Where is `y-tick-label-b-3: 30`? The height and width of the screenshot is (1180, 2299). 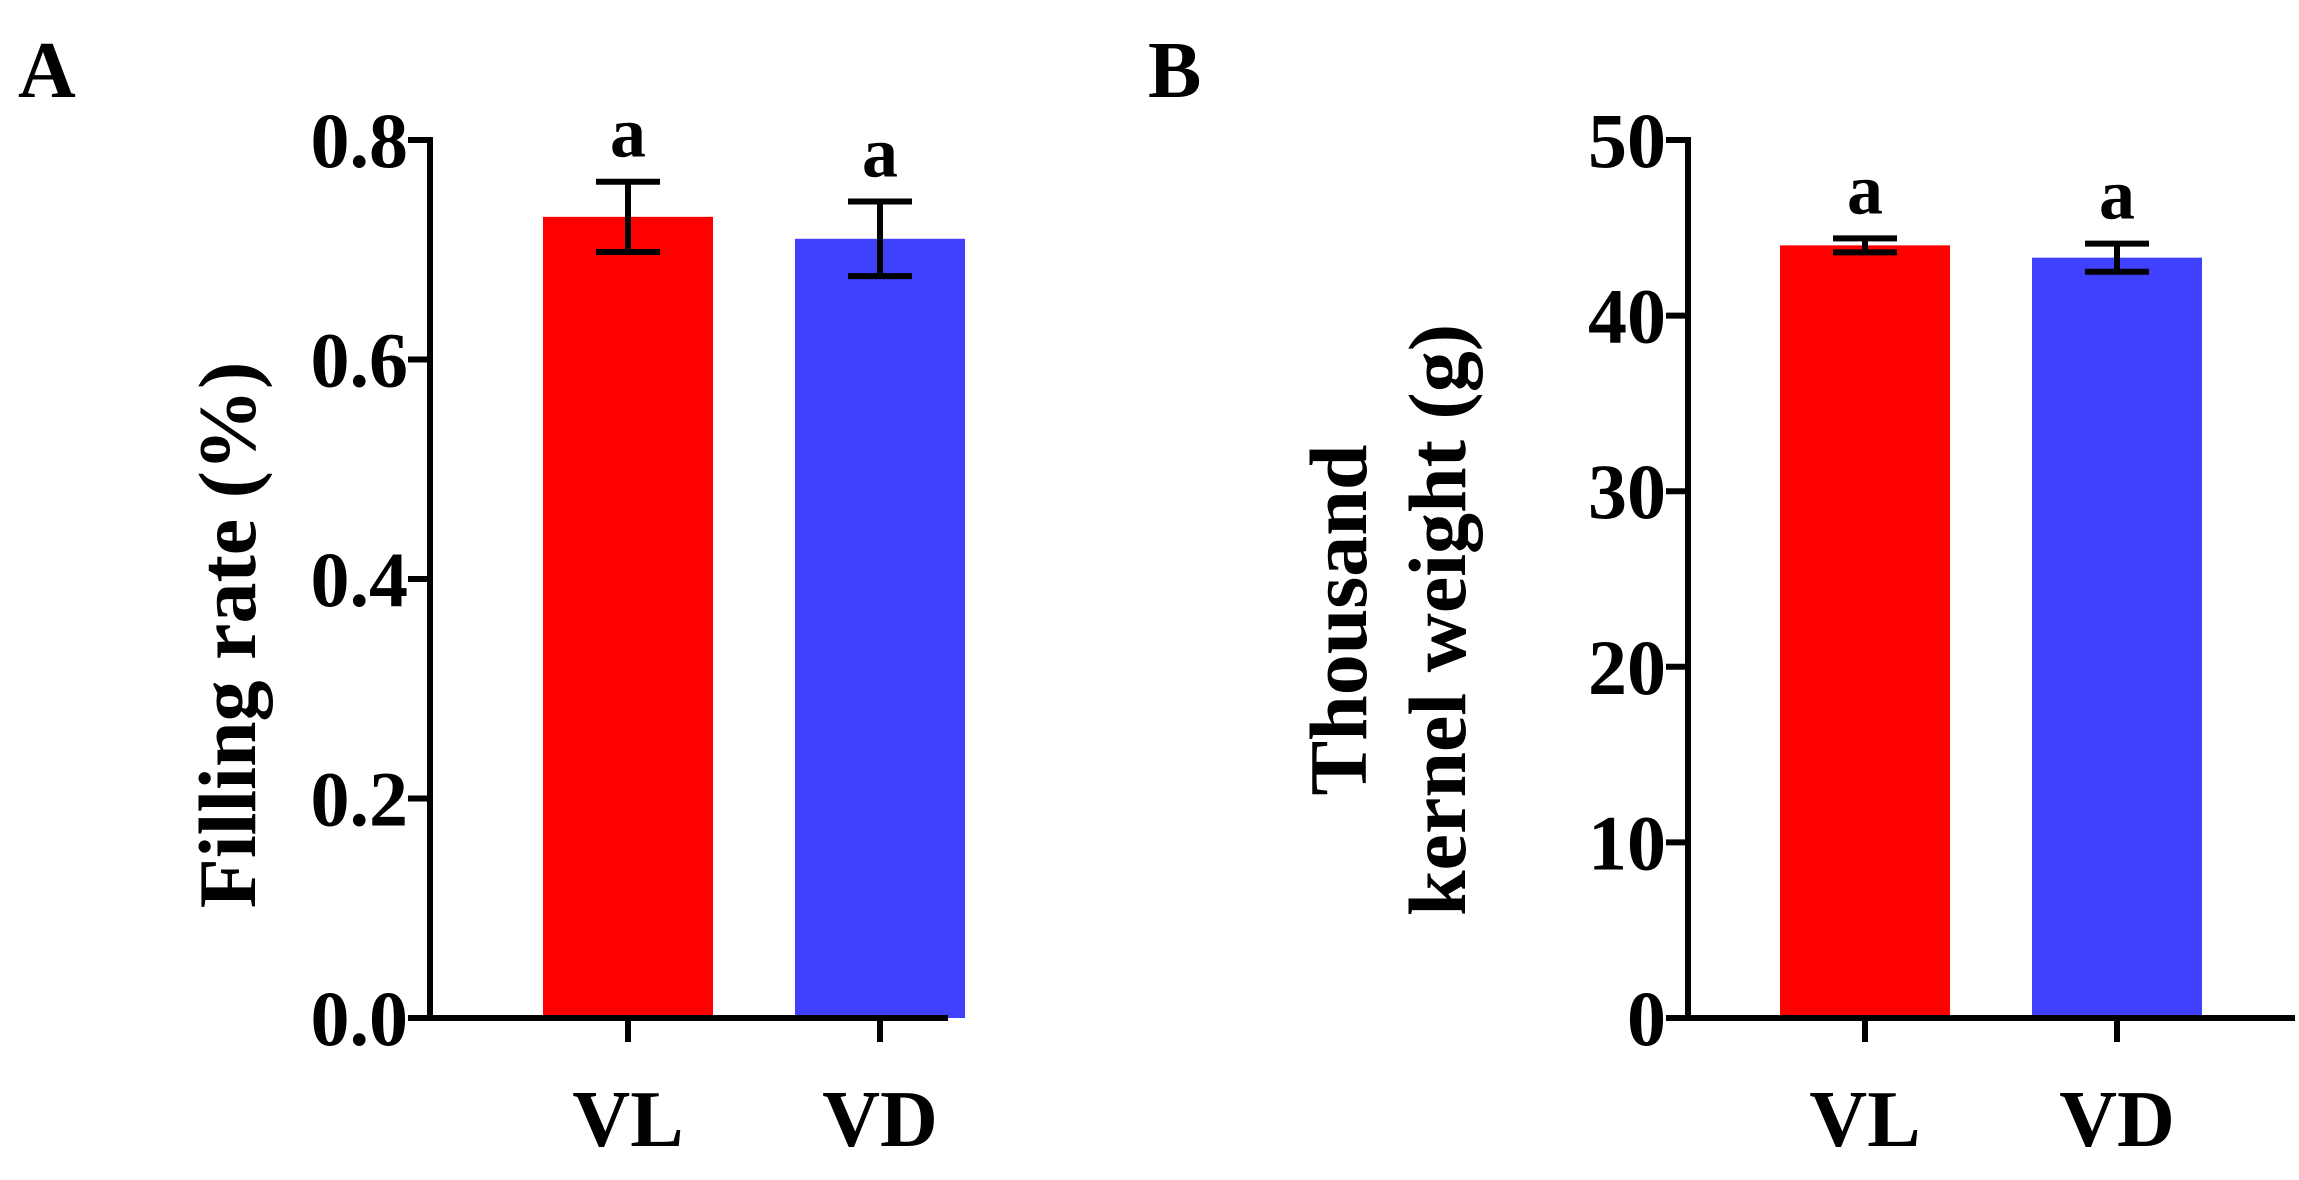 y-tick-label-b-3: 30 is located at coordinates (1627, 491).